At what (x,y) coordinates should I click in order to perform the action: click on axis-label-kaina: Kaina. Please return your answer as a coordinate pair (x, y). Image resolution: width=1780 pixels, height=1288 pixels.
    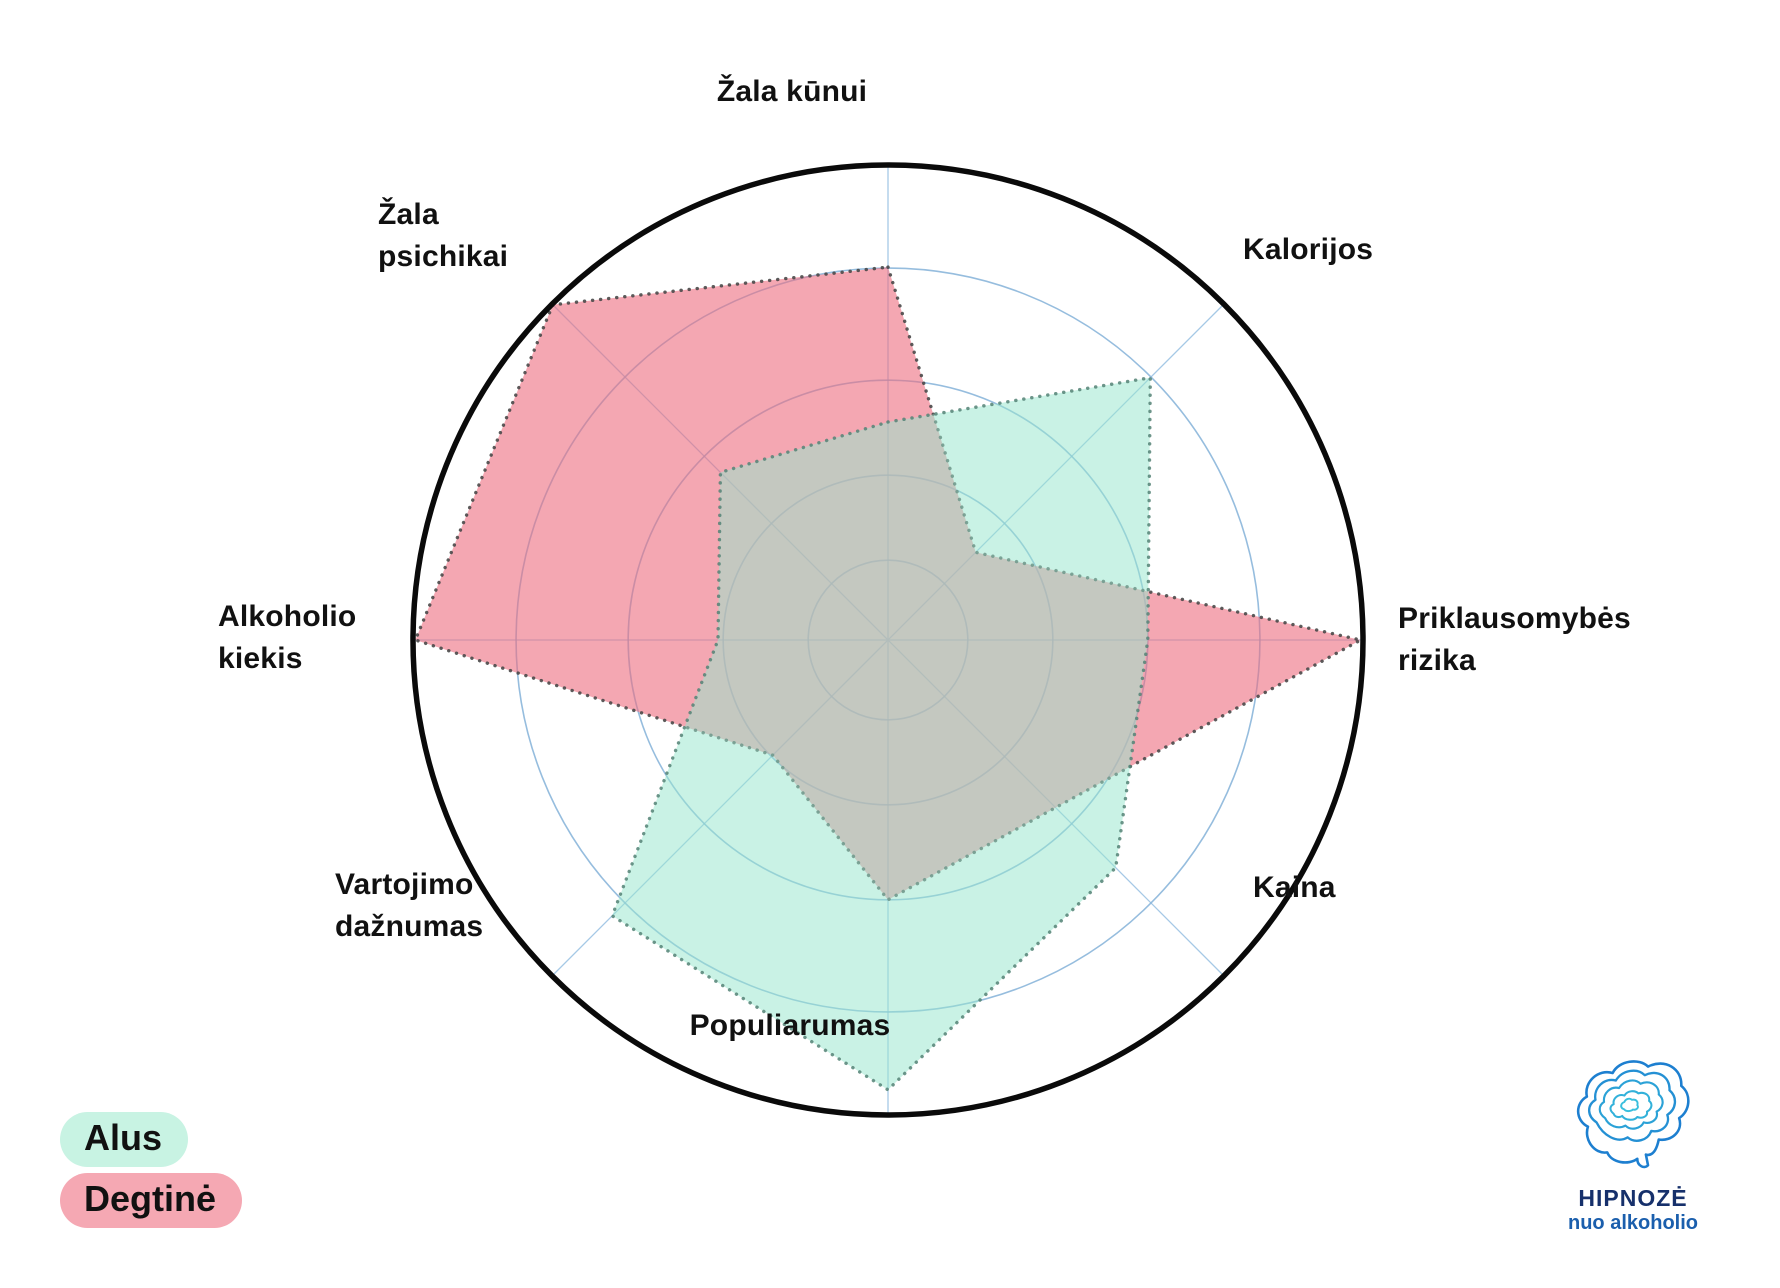
    Looking at the image, I should click on (1294, 887).